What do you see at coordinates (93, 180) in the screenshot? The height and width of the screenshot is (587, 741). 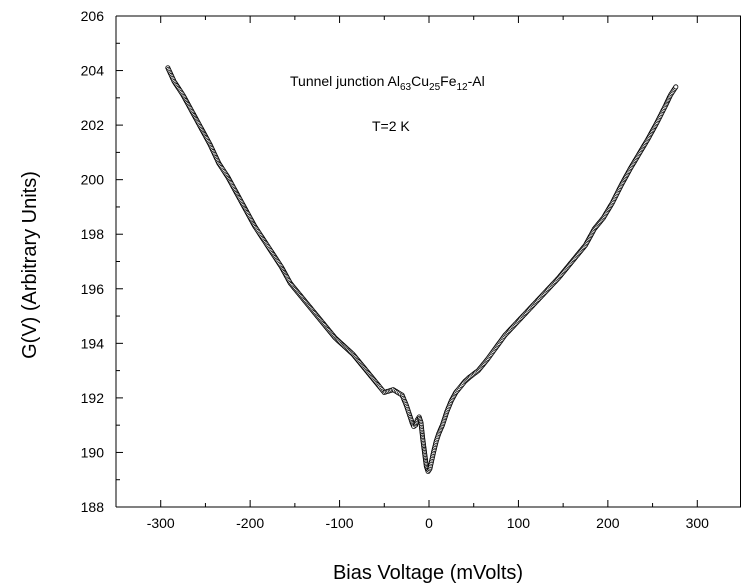 I see `y-tick-label: 200` at bounding box center [93, 180].